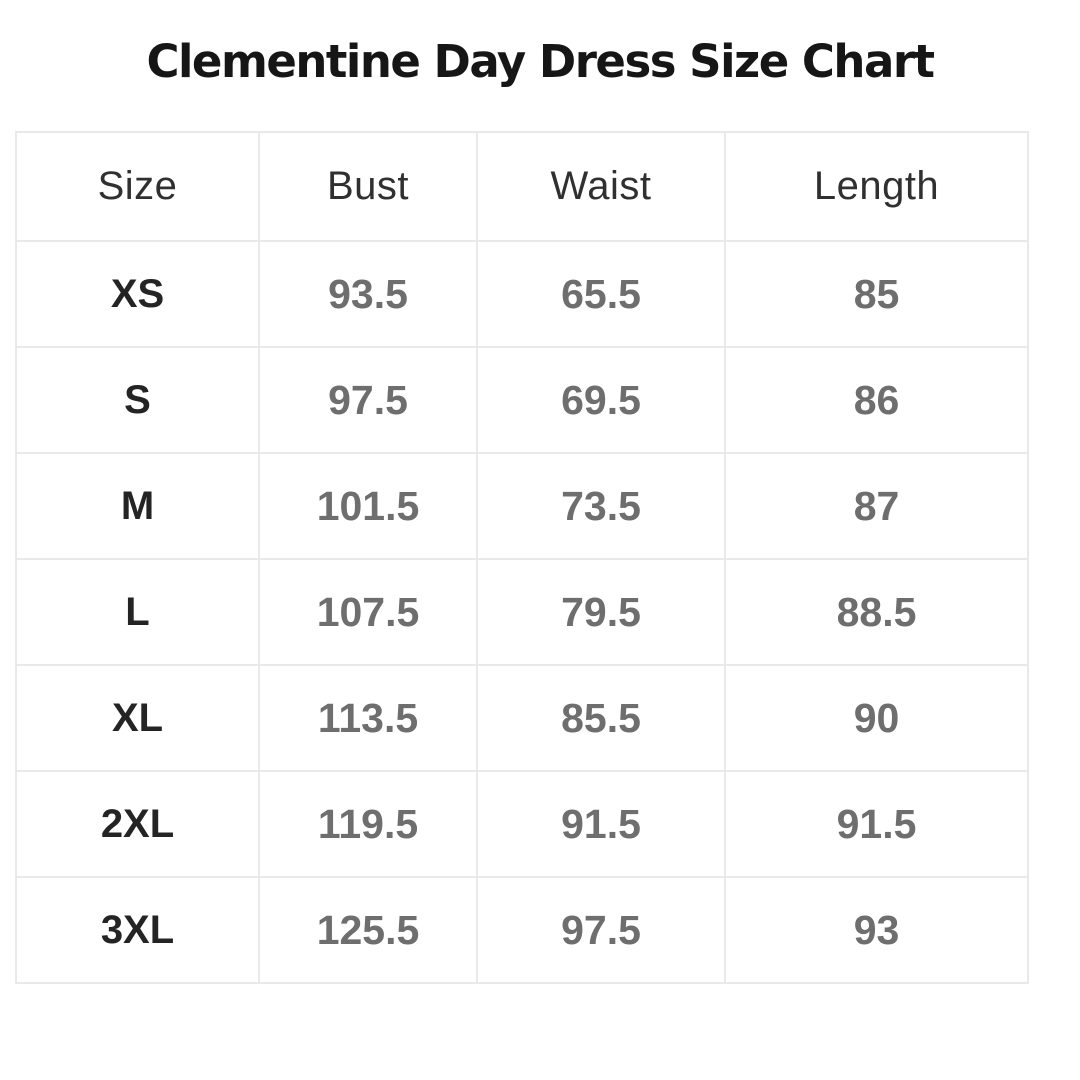  What do you see at coordinates (368, 612) in the screenshot?
I see `measurement-cell: 107.5` at bounding box center [368, 612].